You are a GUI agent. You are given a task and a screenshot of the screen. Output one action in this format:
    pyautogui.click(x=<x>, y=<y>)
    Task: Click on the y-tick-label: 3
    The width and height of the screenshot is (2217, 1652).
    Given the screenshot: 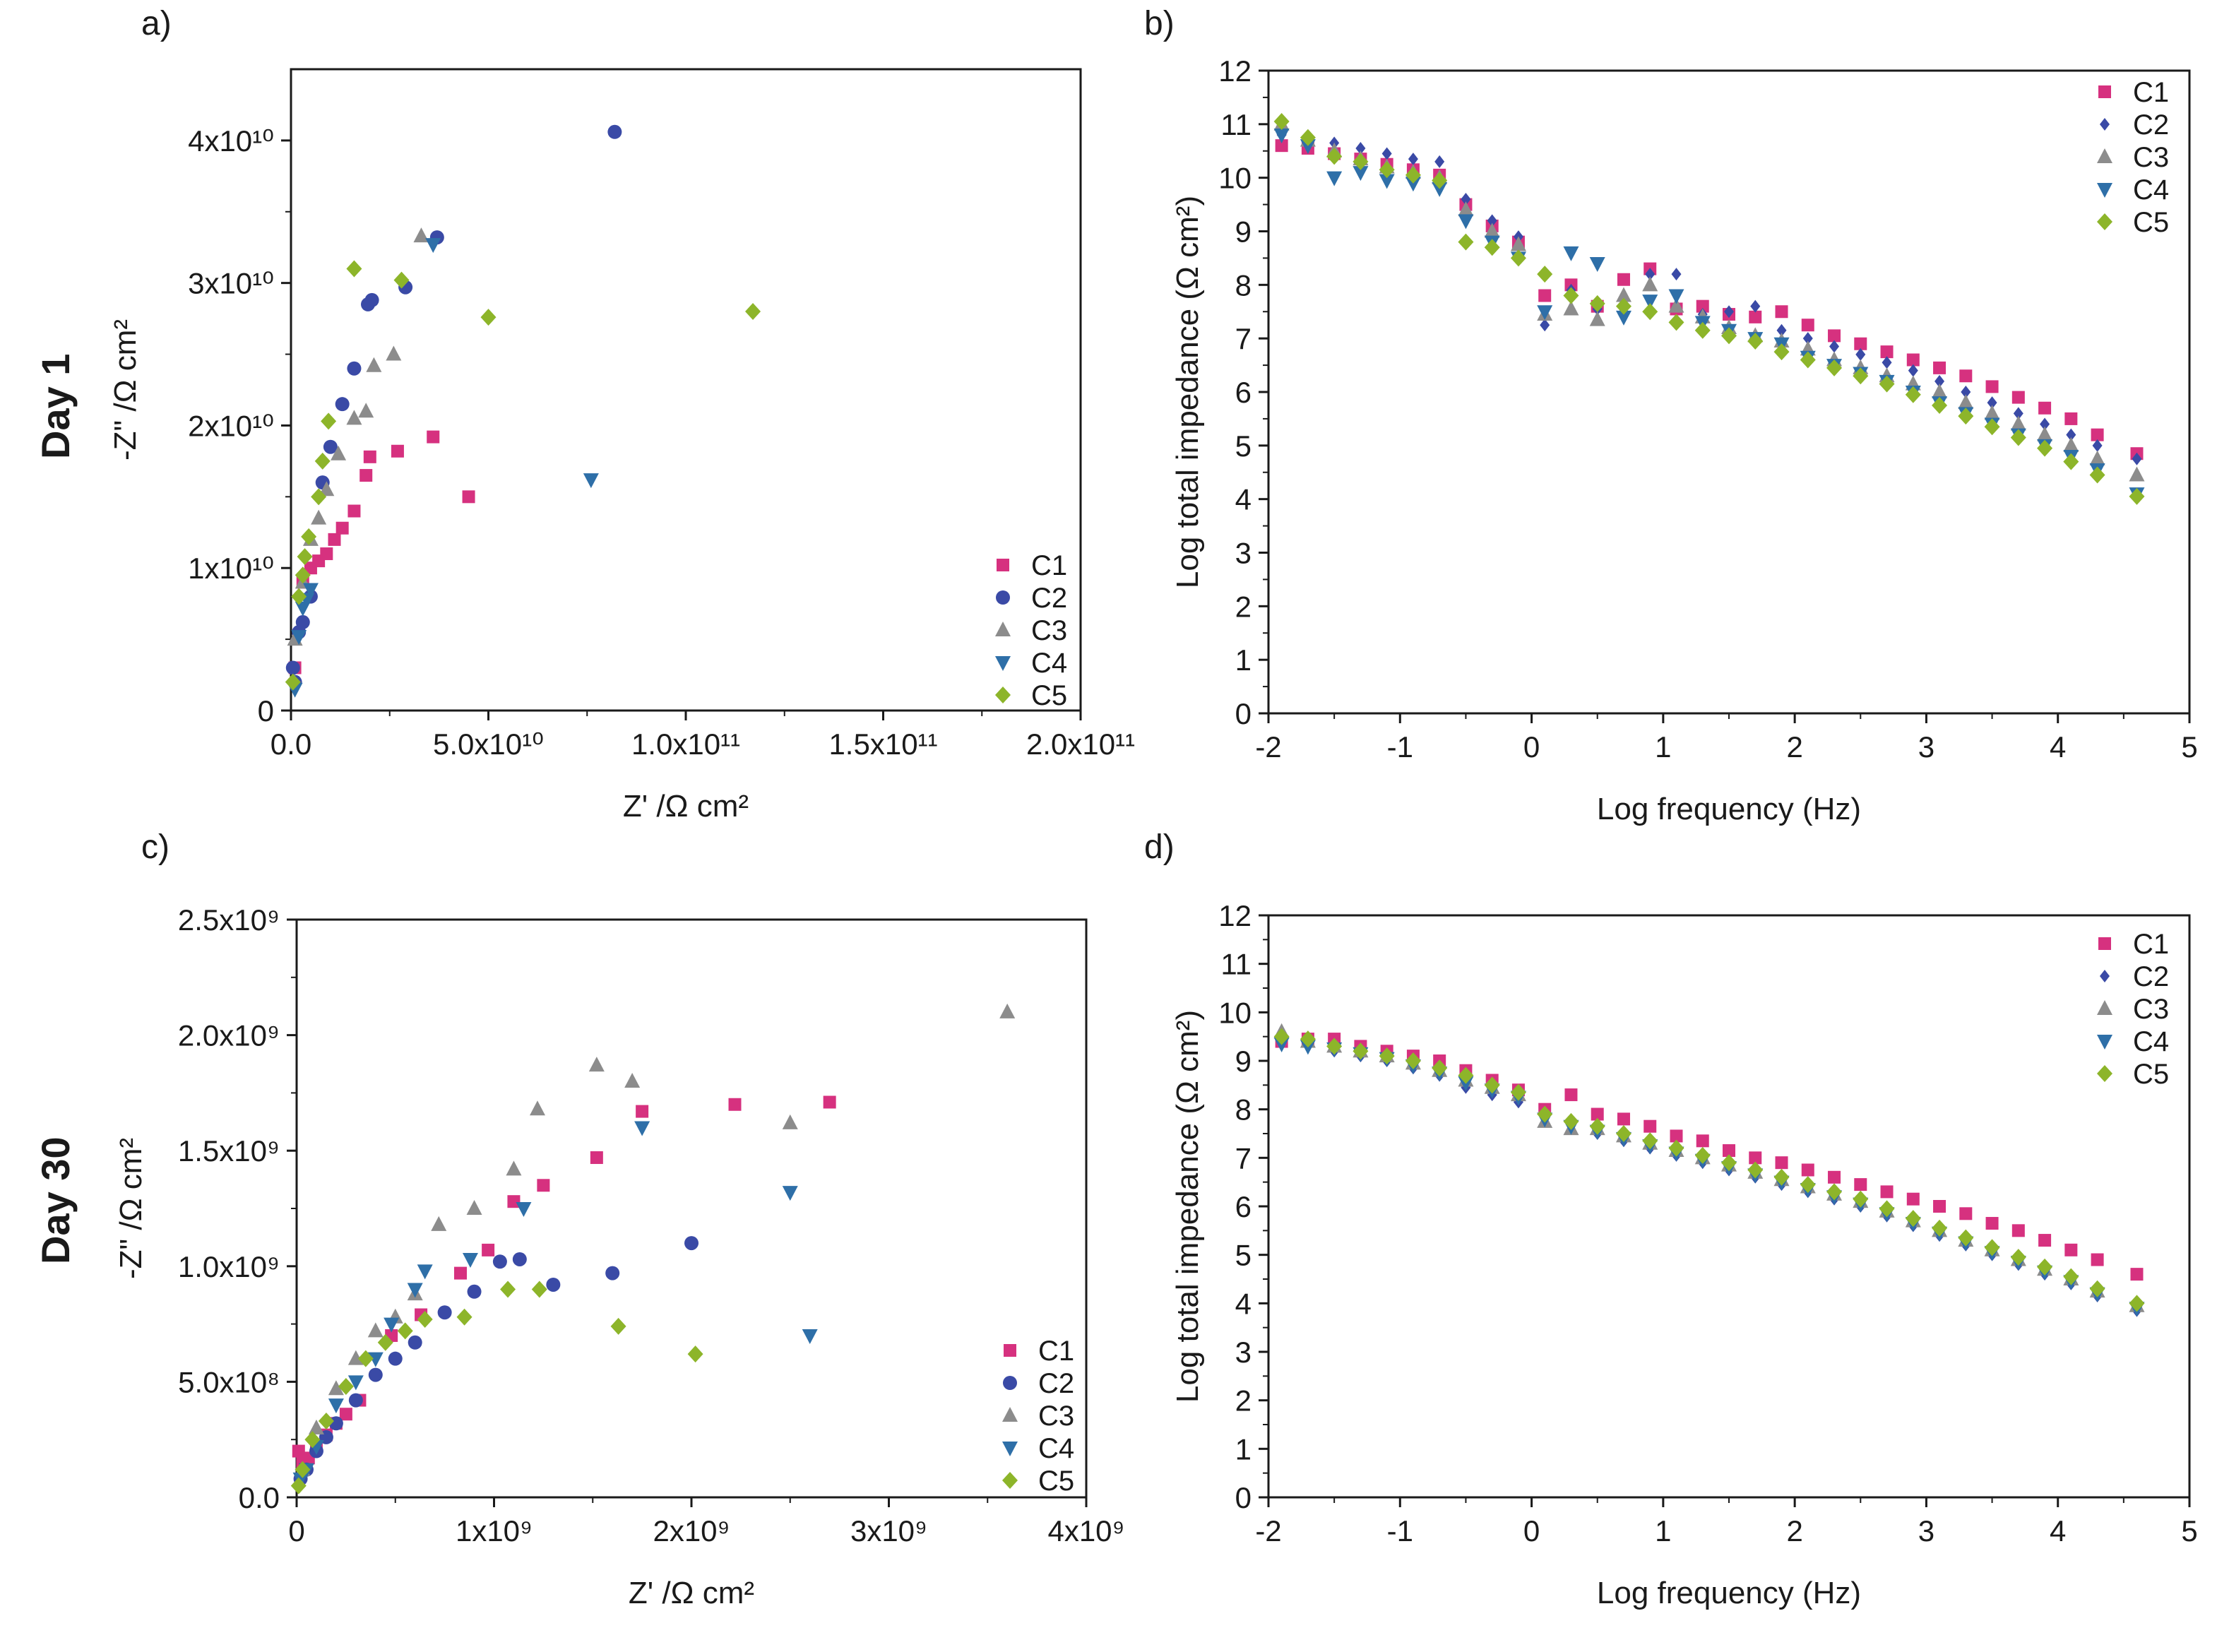 What is the action you would take?
    pyautogui.click(x=1243, y=553)
    